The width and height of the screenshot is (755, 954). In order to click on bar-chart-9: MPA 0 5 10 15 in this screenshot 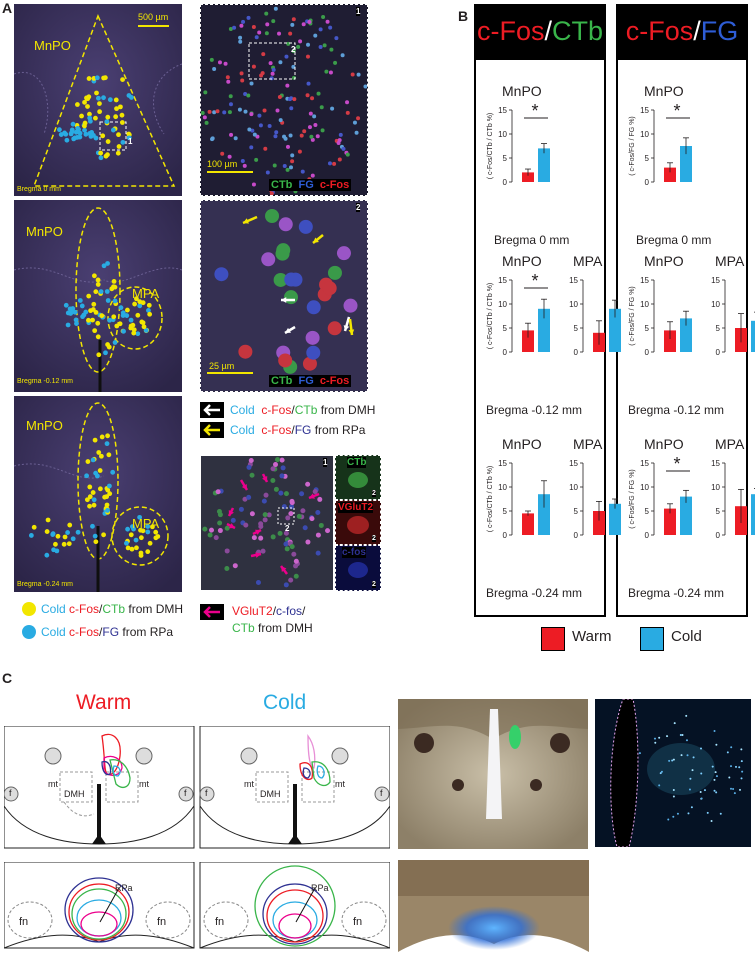, I will do `click(733, 488)`.